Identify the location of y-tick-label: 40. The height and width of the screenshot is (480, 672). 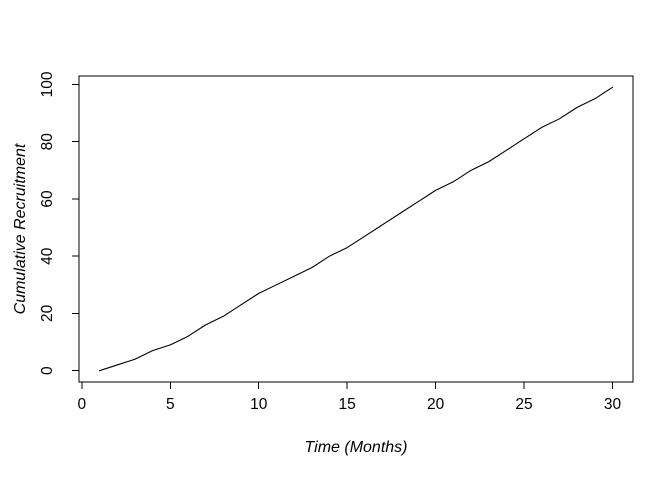
(47, 256).